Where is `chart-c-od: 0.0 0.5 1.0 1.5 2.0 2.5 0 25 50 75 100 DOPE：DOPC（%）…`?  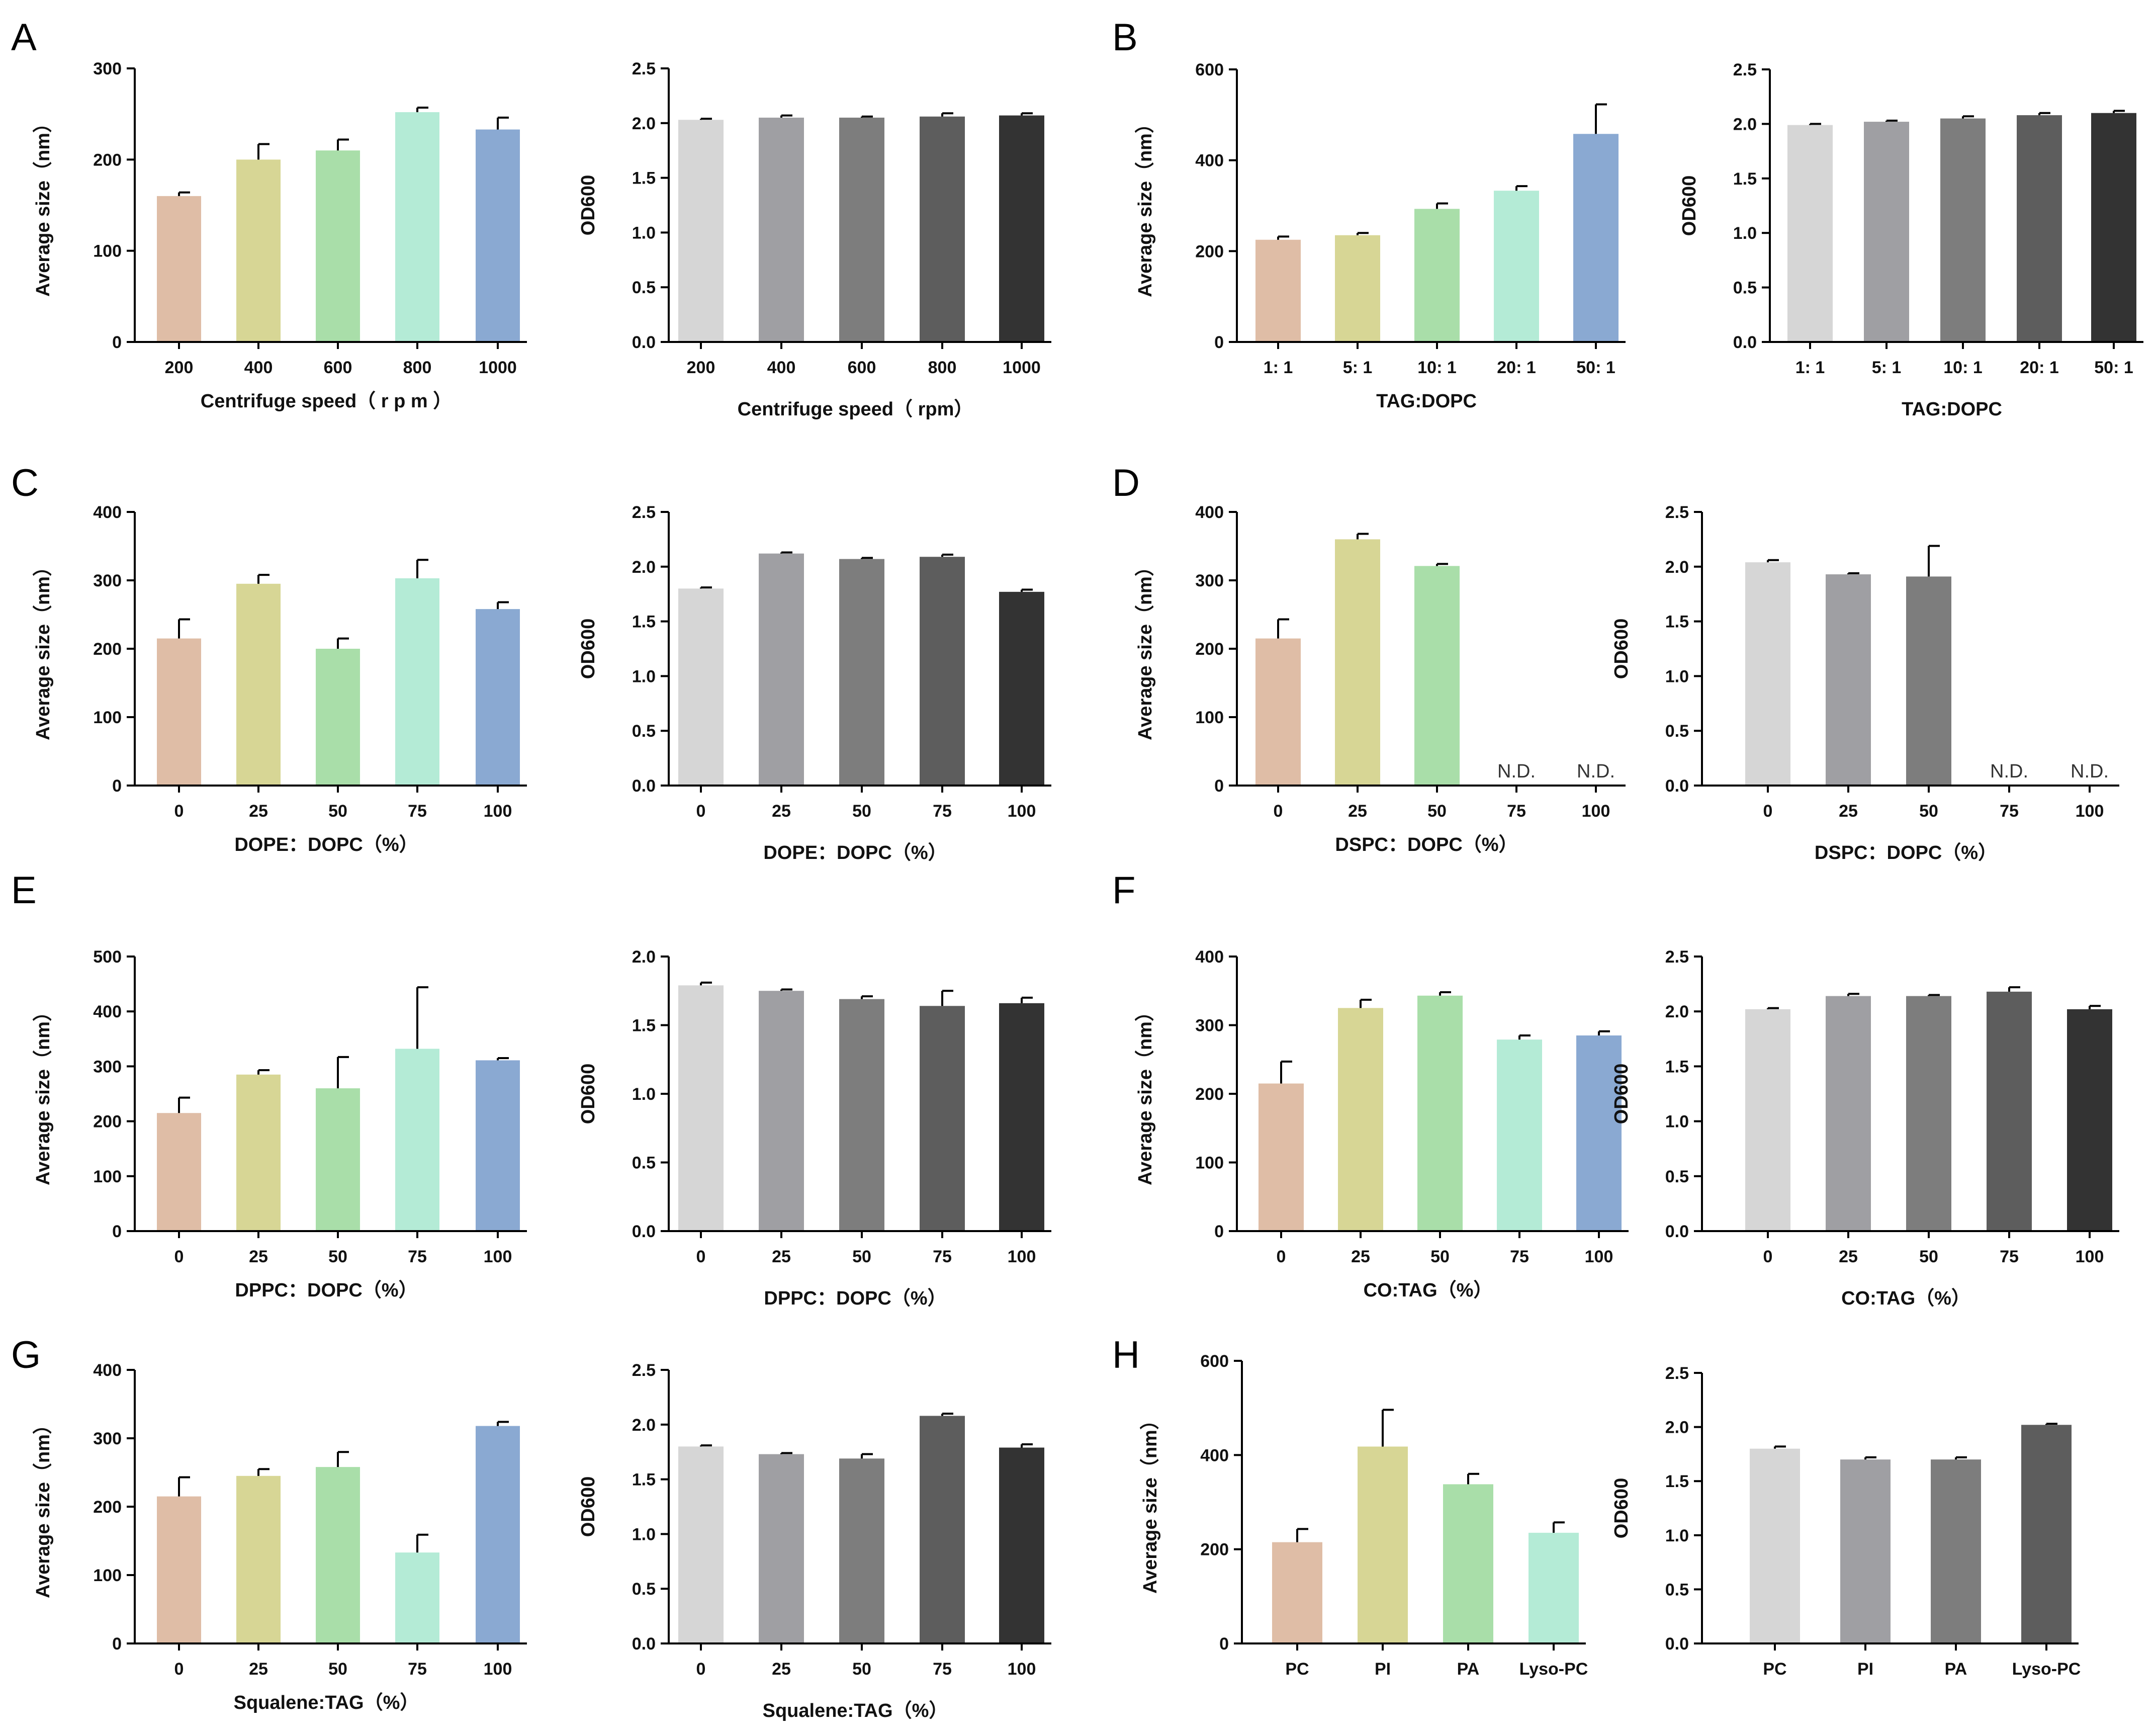
chart-c-od: 0.0 0.5 1.0 1.5 2.0 2.5 0 25 50 75 100 DOPE：DOPC（%）… is located at coordinates (815, 683).